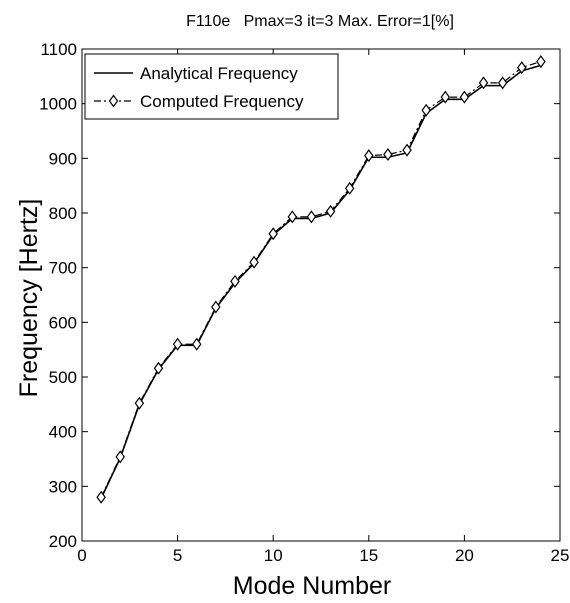 This screenshot has width=570, height=603. What do you see at coordinates (368, 555) in the screenshot?
I see `x-tick-label: 15` at bounding box center [368, 555].